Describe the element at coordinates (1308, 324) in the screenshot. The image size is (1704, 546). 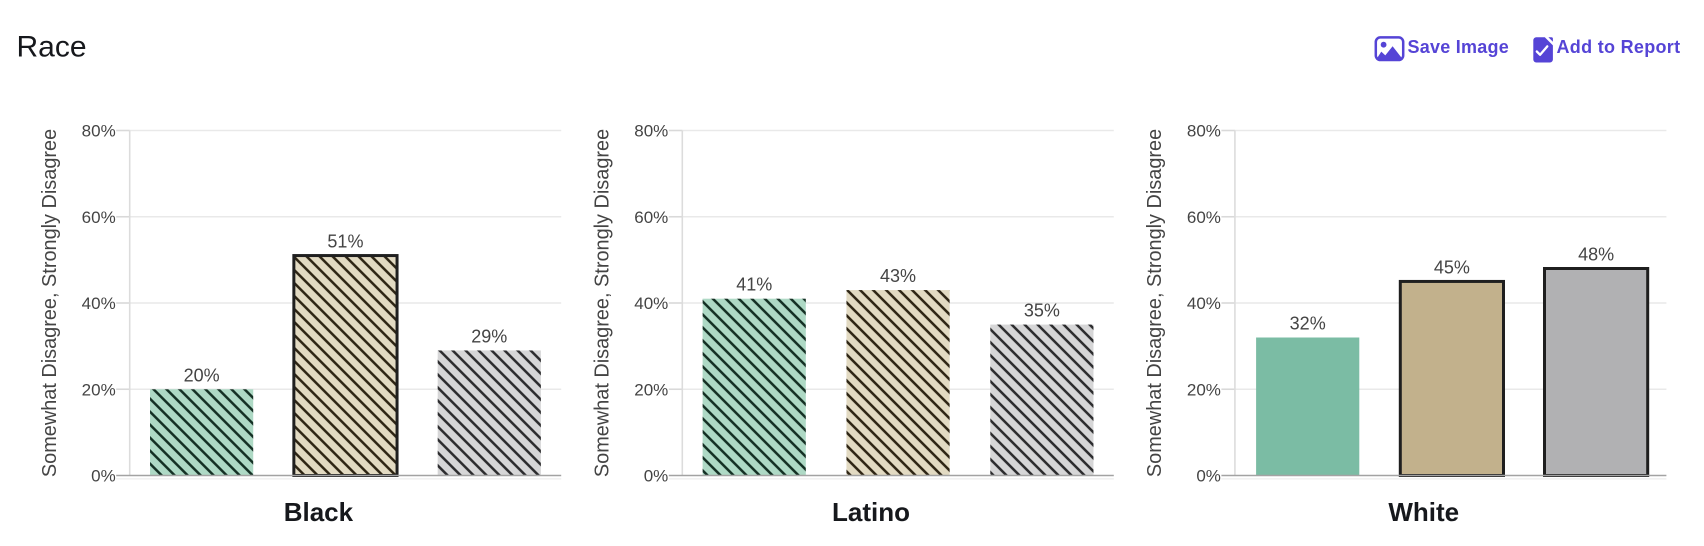
I see `svg-text: 32%` at that location.